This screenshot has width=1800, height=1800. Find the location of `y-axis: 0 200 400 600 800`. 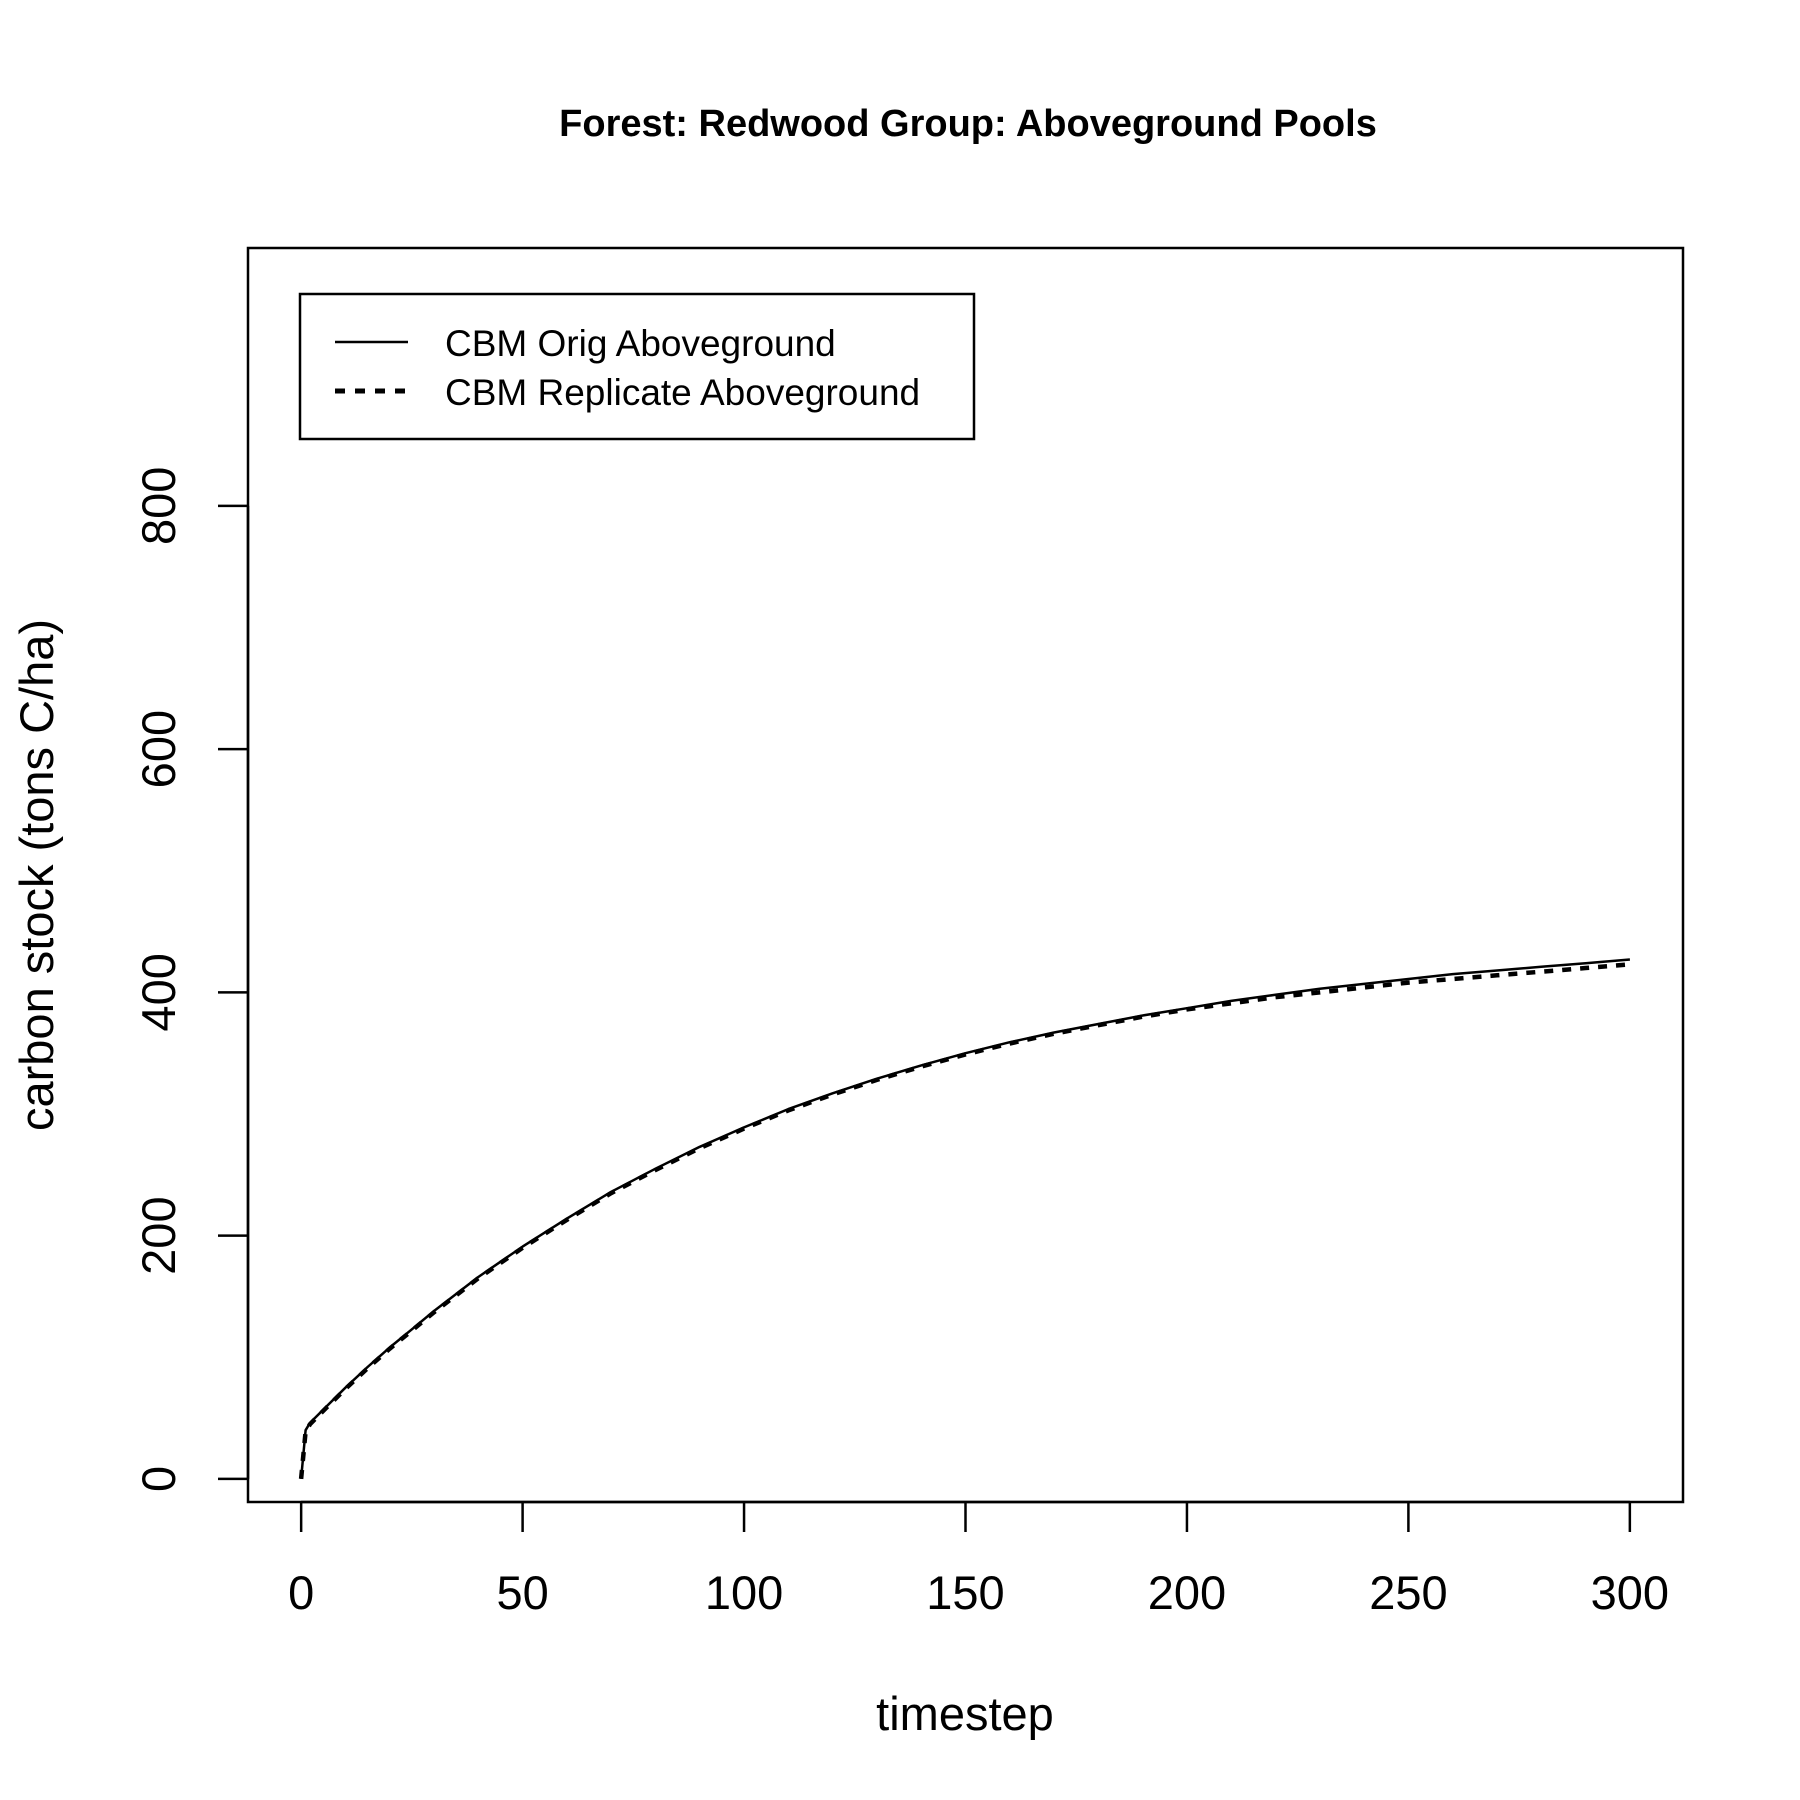

y-axis: 0 200 400 600 800 is located at coordinates (191, 979).